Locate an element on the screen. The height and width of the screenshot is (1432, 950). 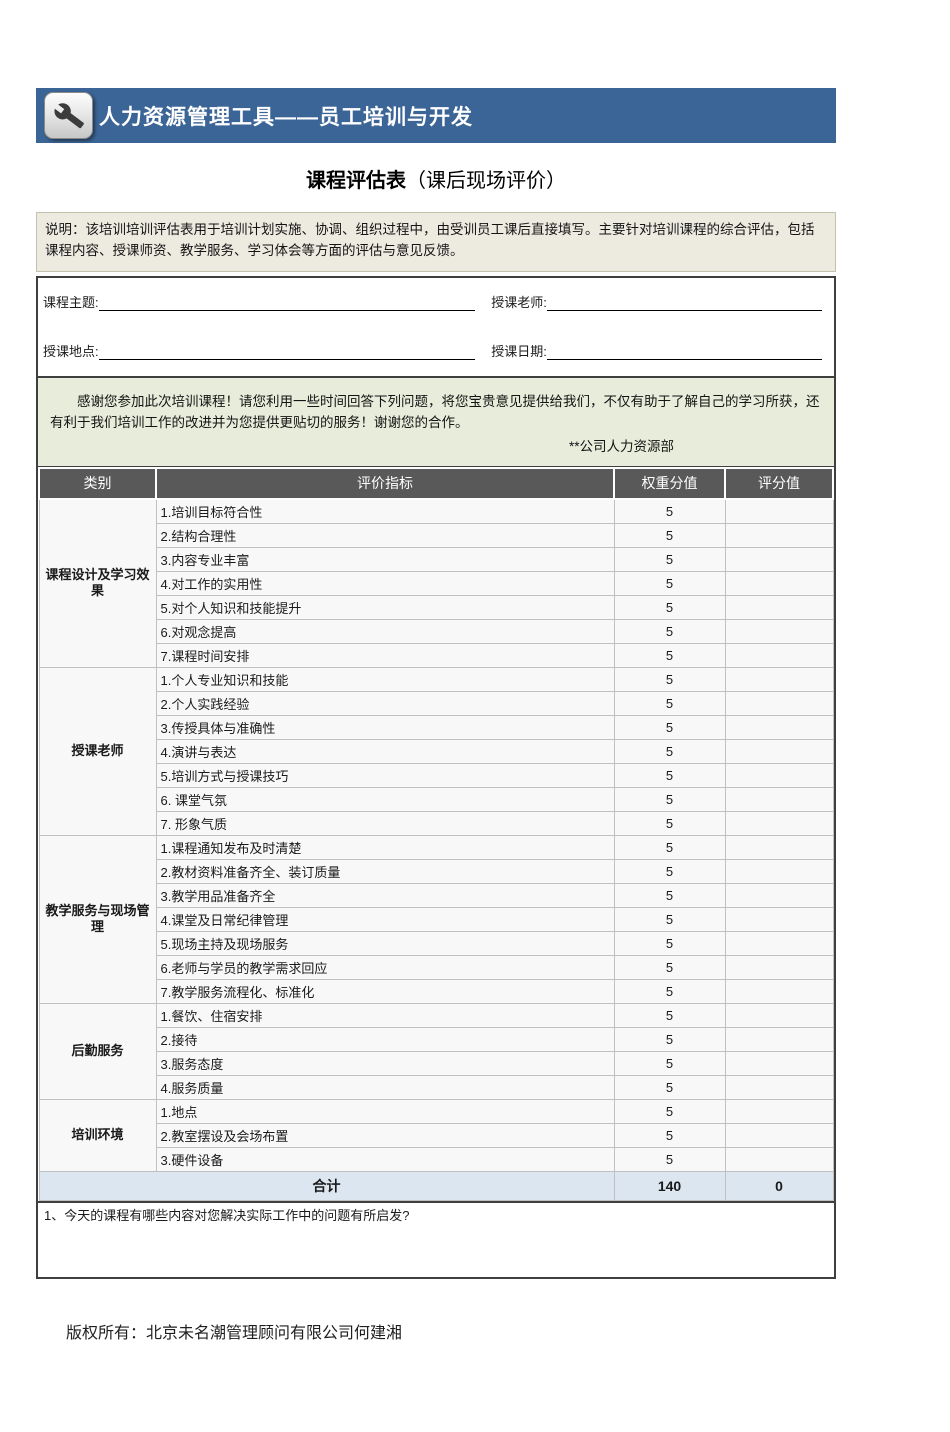
field-row-2: 授课地点: 授课日期: is located at coordinates (434, 350).